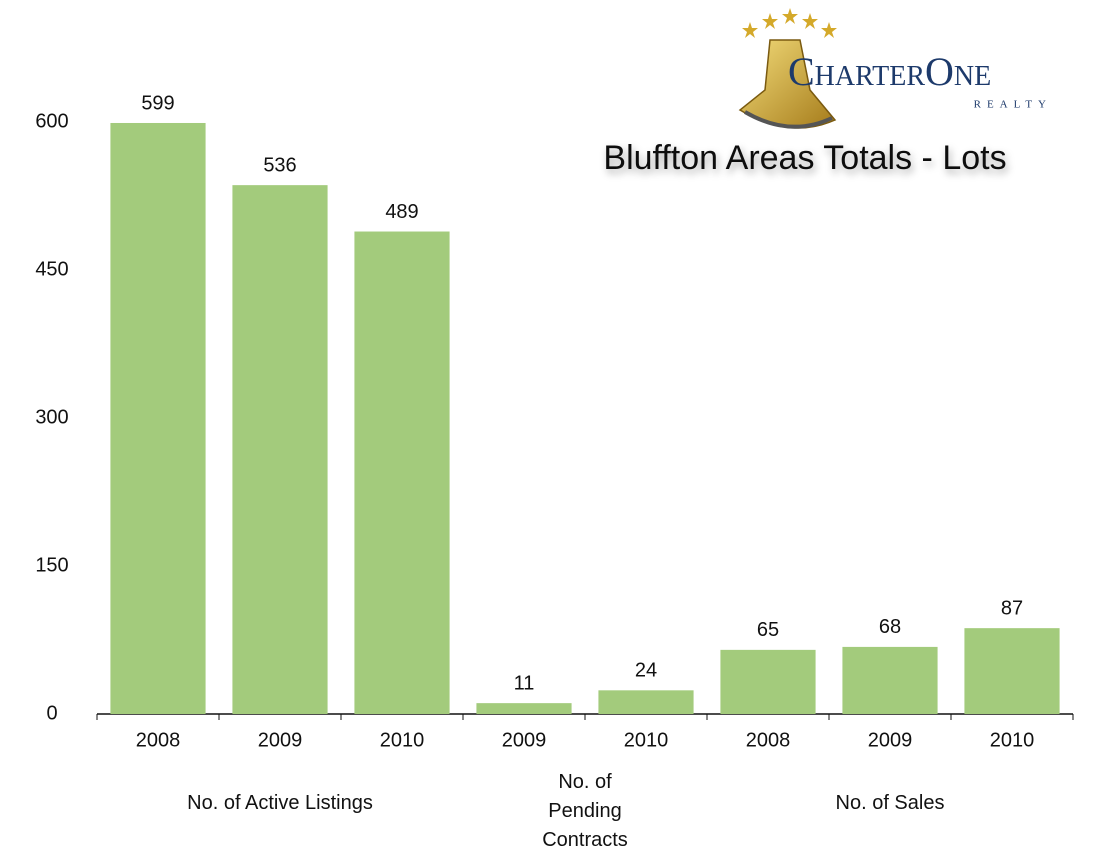  I want to click on data-label: 536, so click(279, 165).